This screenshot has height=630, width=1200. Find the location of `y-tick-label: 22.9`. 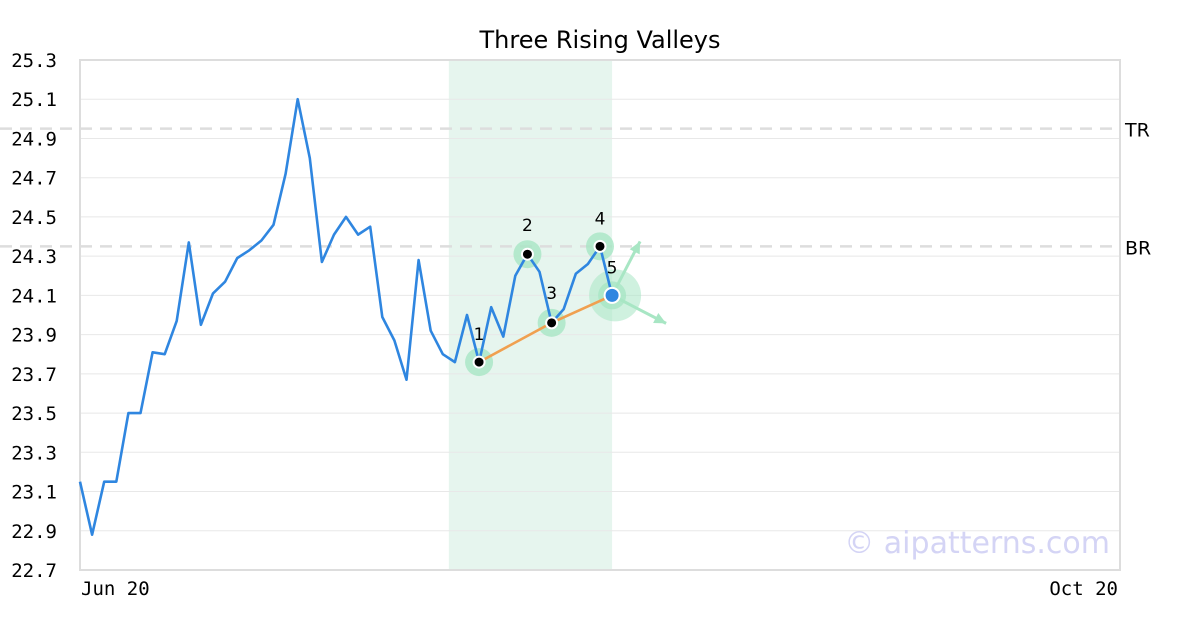

y-tick-label: 22.9 is located at coordinates (34, 532).